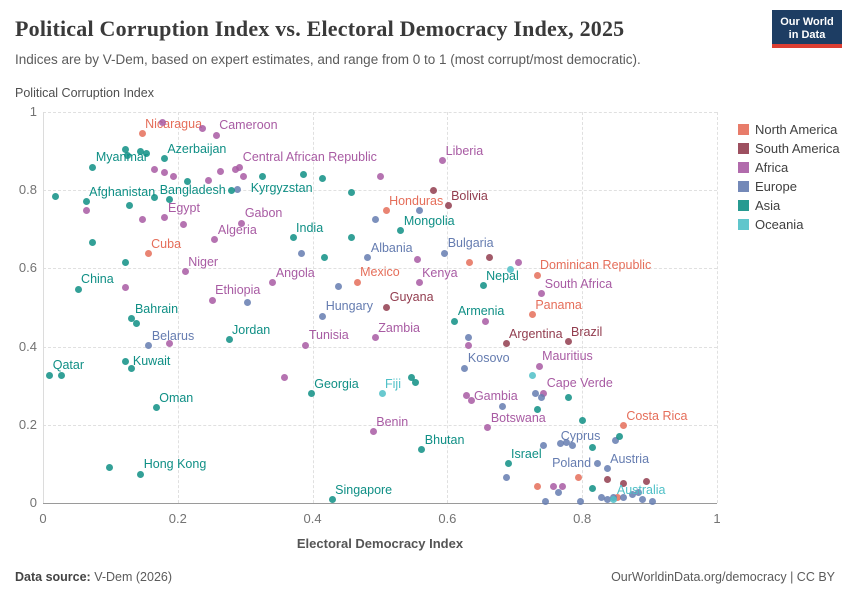 Image resolution: width=850 pixels, height=600 pixels. I want to click on data-point-kyrgyzstan, so click(263, 177).